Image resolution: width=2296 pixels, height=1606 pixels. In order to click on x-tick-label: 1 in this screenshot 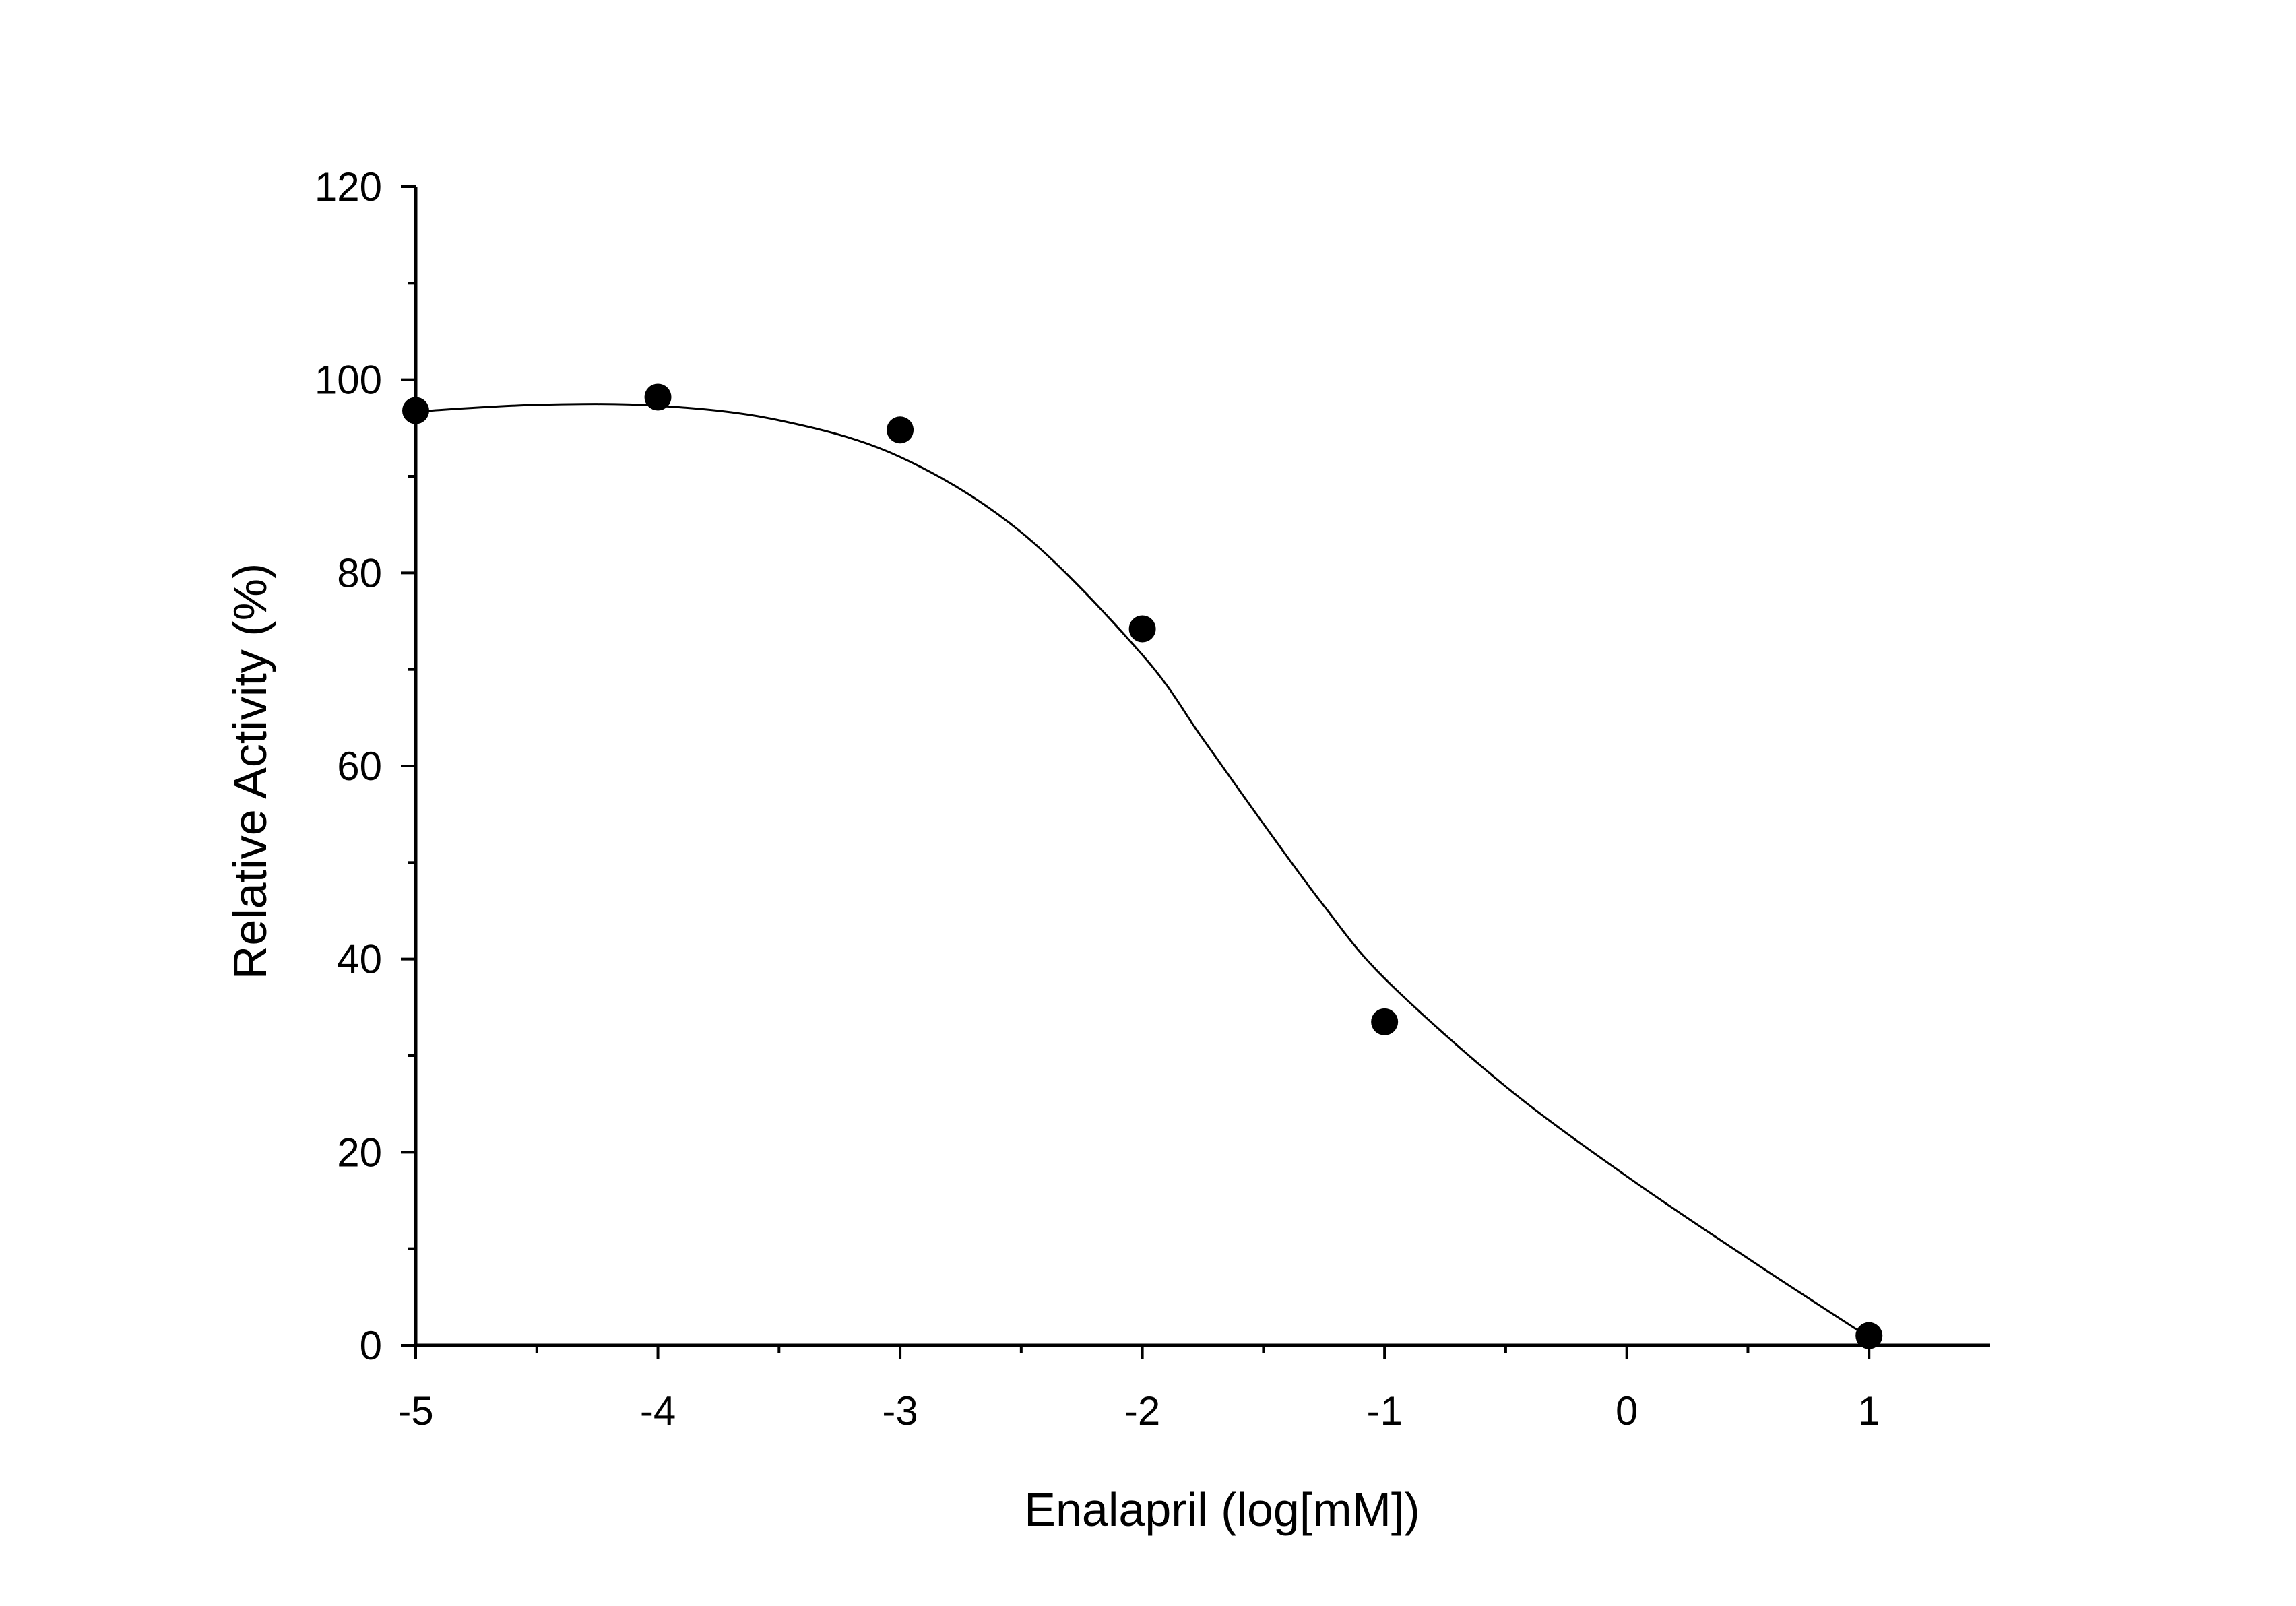, I will do `click(1869, 1411)`.